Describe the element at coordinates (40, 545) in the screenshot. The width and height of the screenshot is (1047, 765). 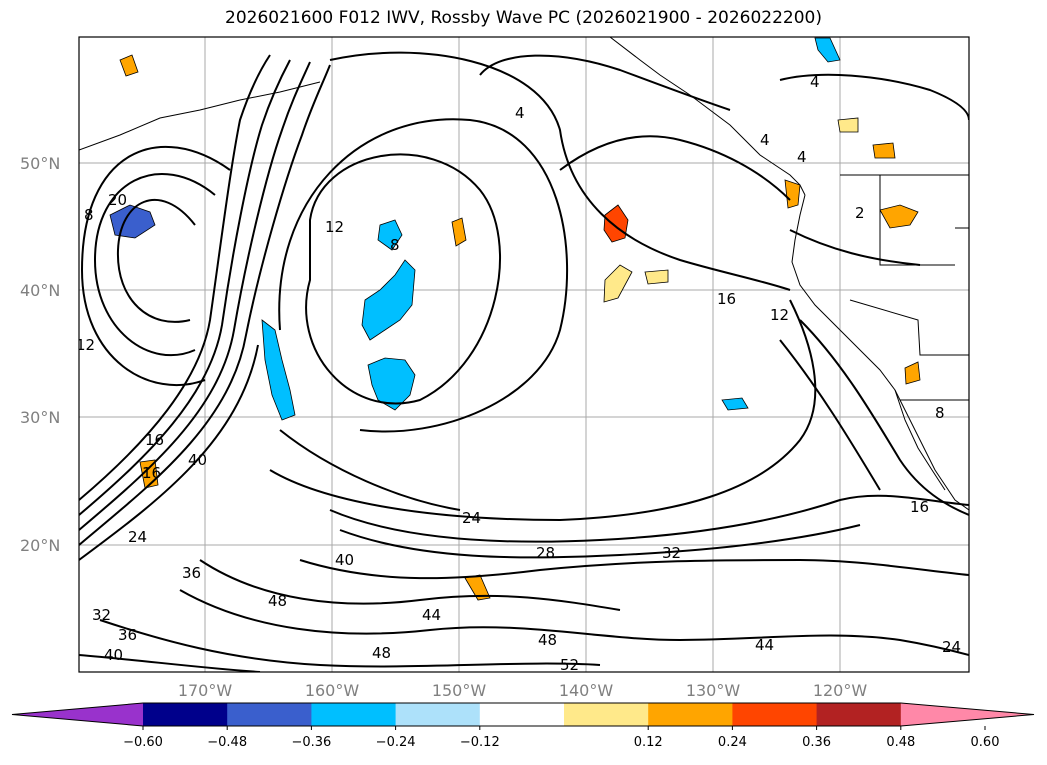
I see `lat-label: 20°N` at that location.